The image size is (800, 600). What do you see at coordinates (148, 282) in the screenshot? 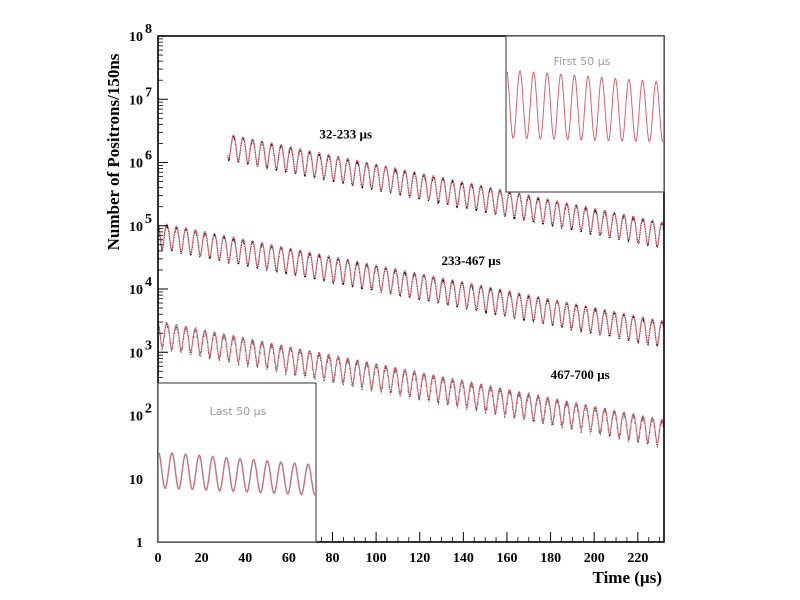
I see `y-tick-exponent: 4` at bounding box center [148, 282].